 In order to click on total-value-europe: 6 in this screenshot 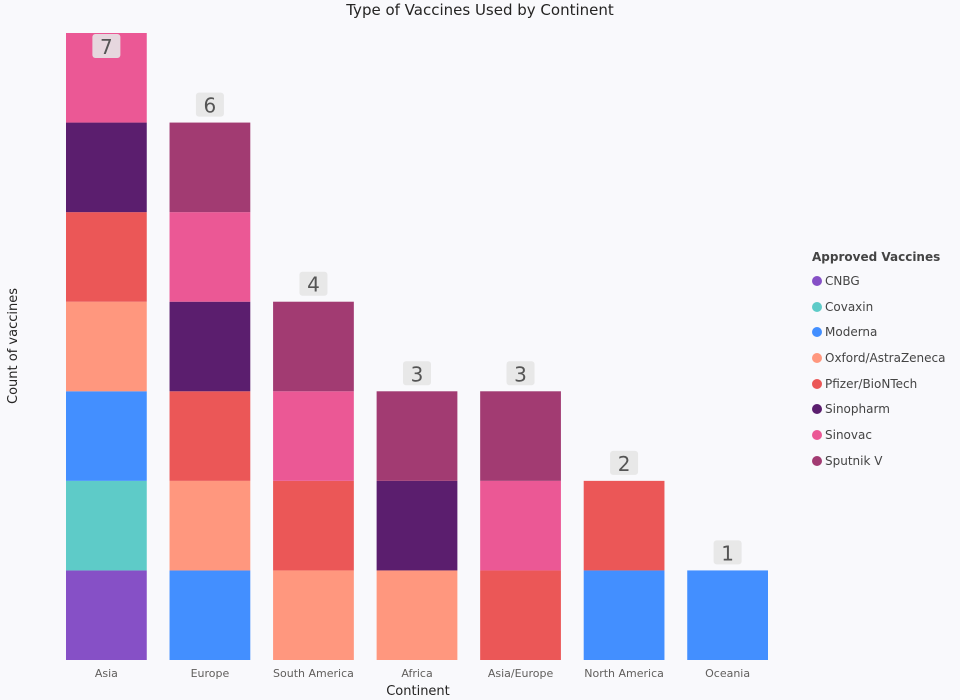, I will do `click(210, 106)`.